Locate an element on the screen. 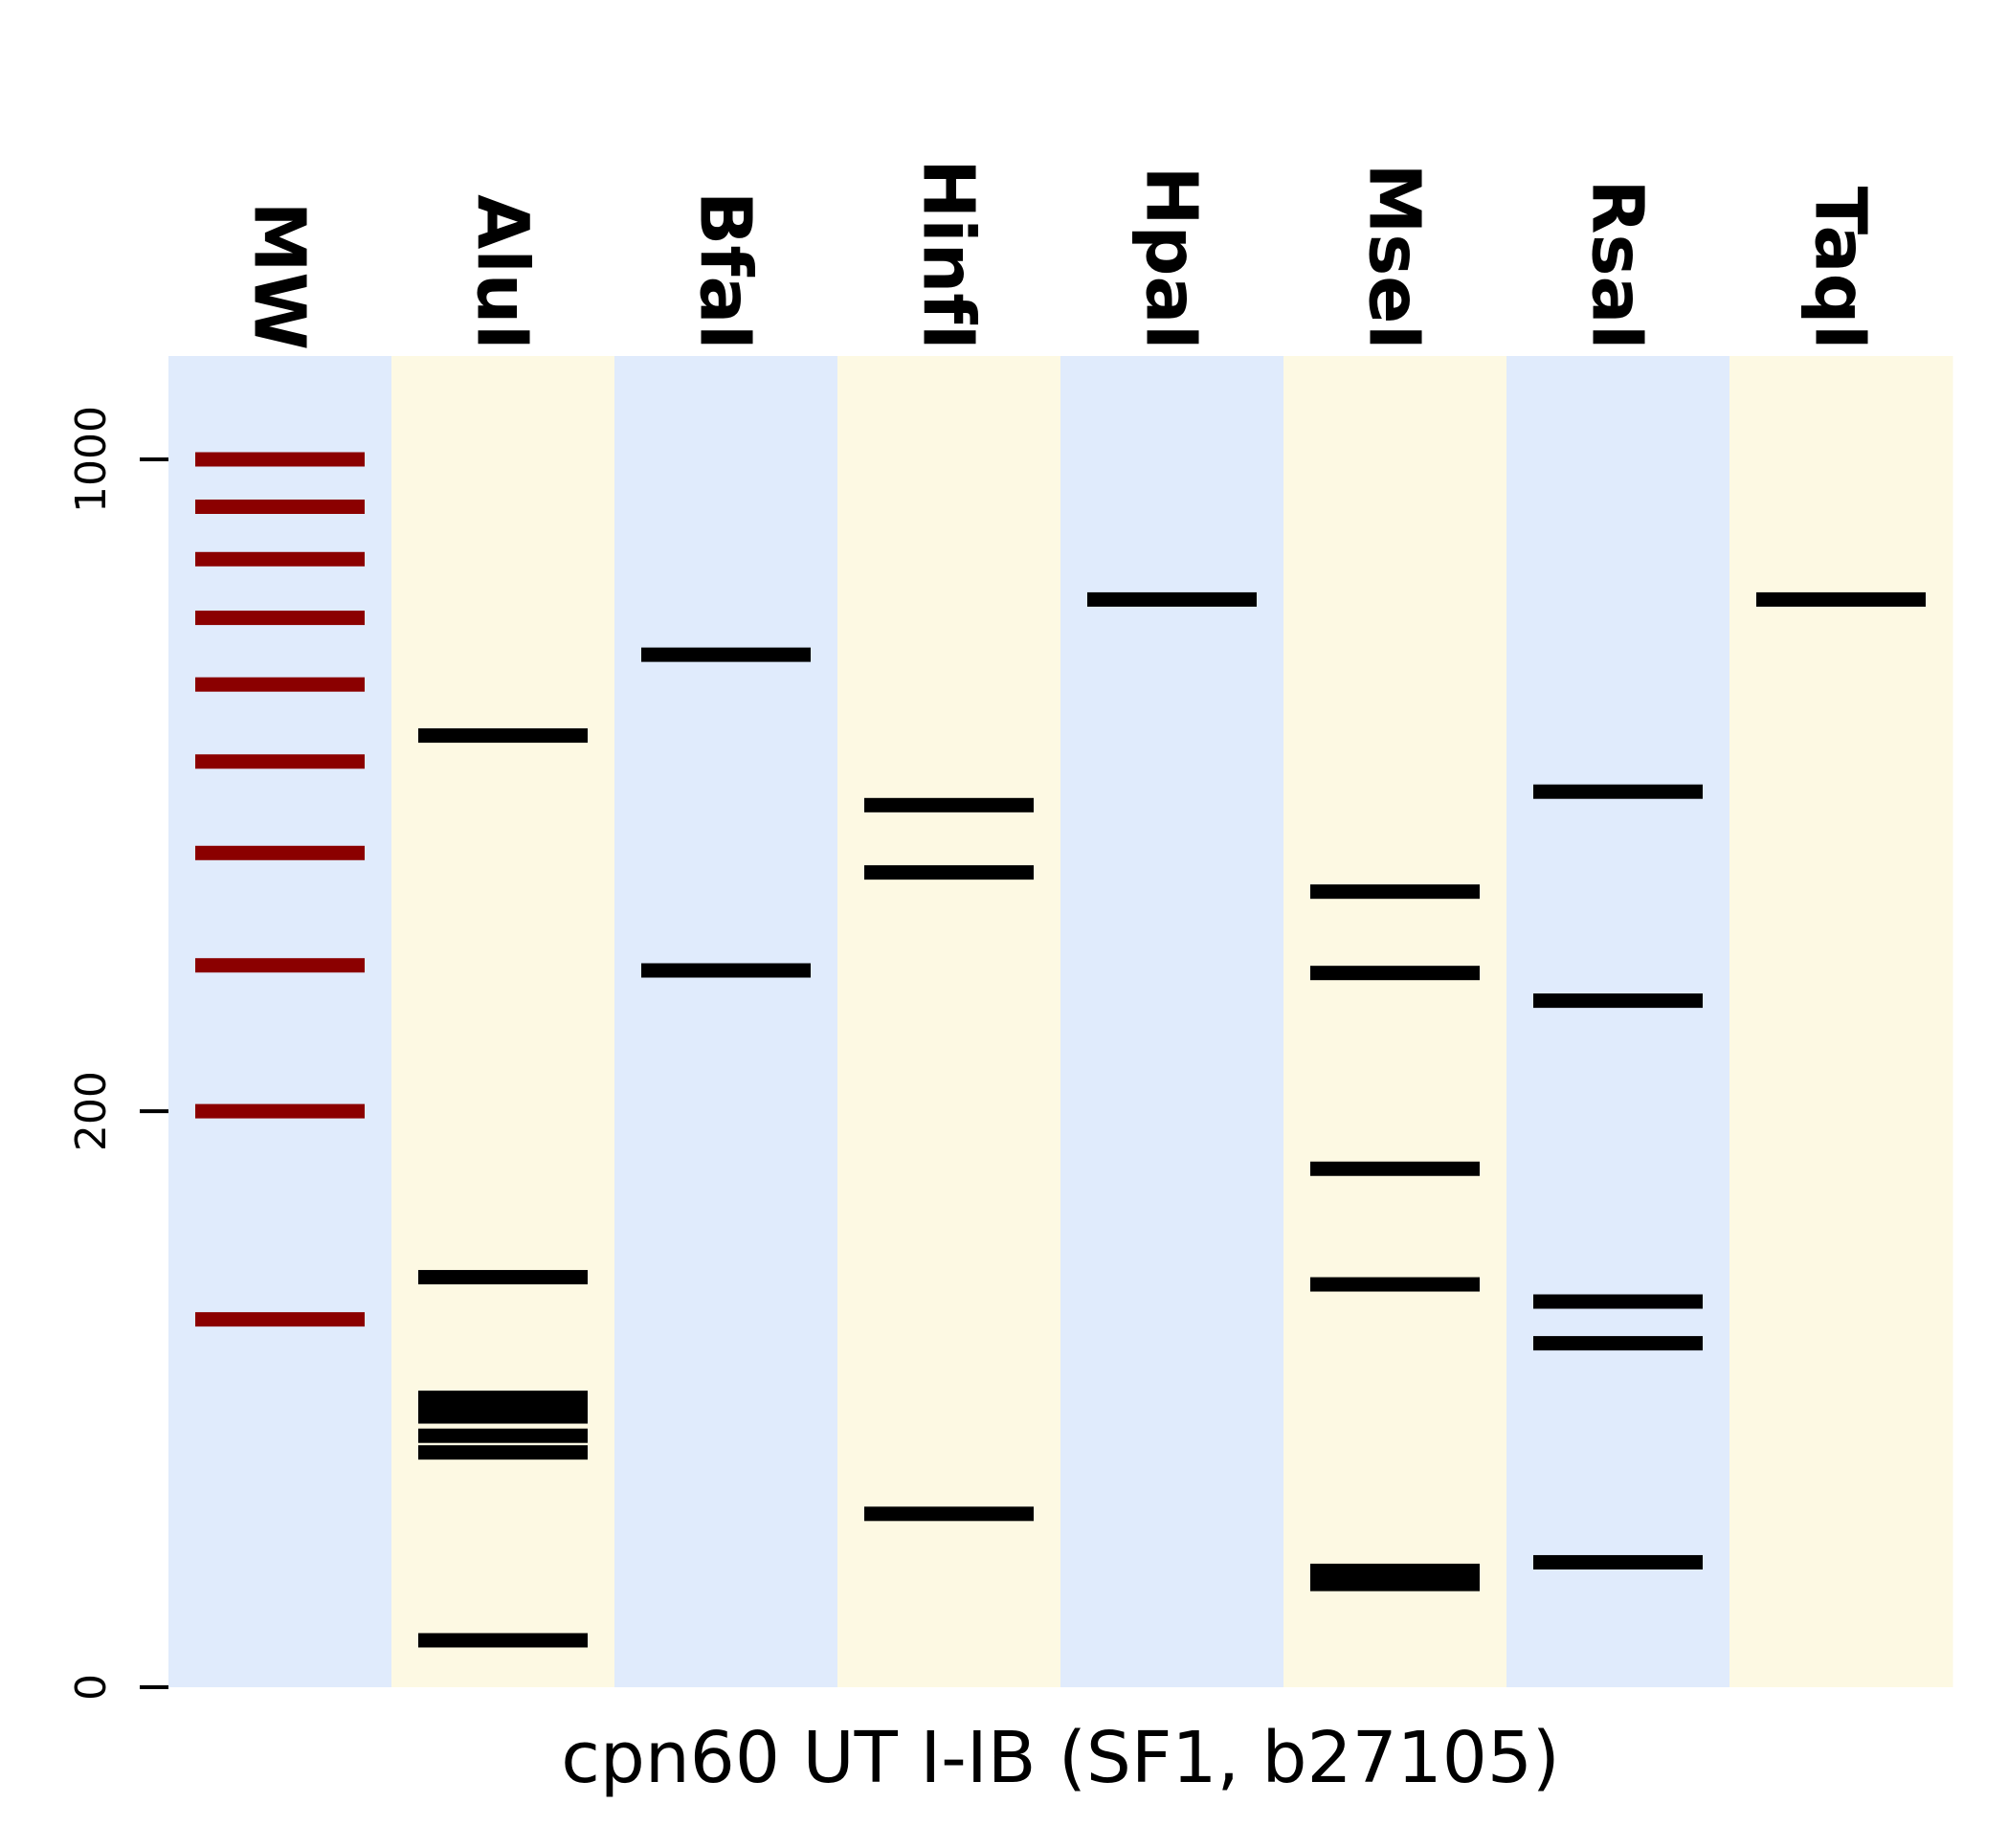 This screenshot has width=2008, height=1848. lane-bg-alui is located at coordinates (503, 1022).